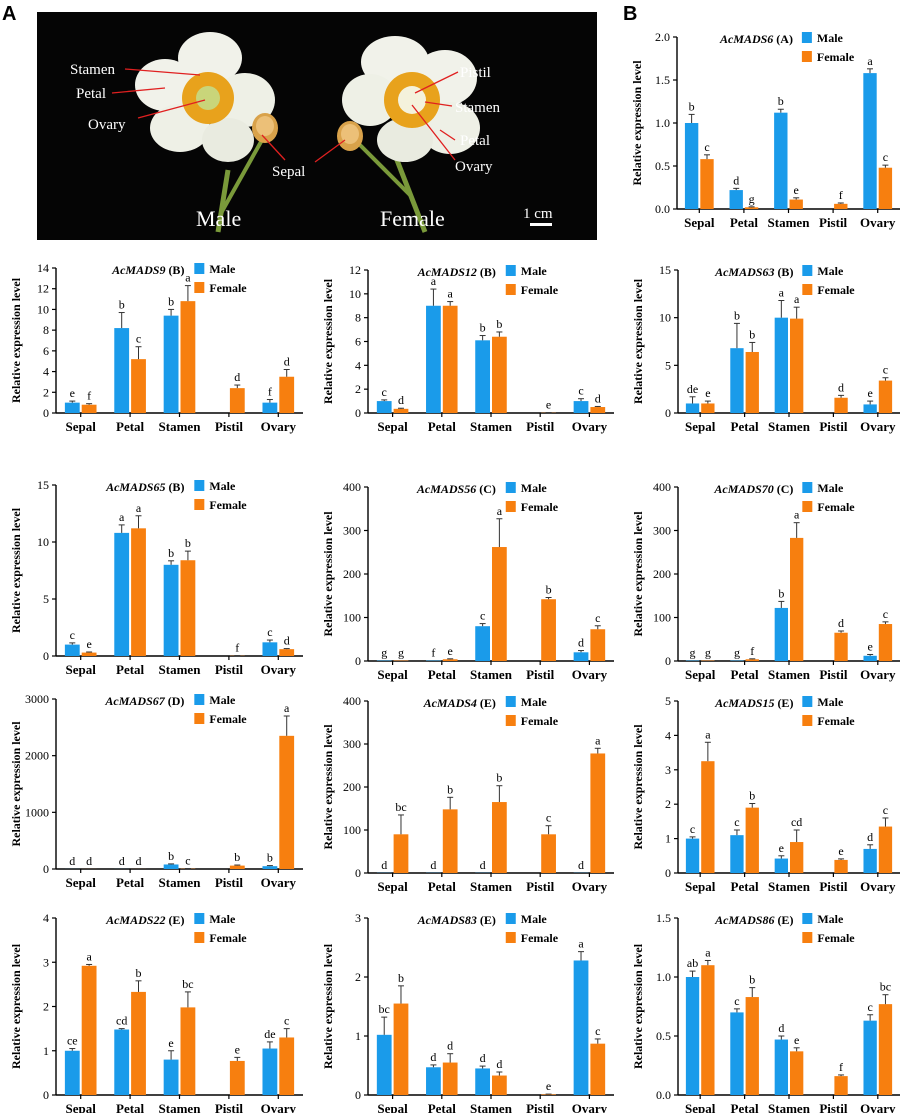 This screenshot has height=1113, width=913. I want to click on chart-title: AcMADS56 (C), so click(456, 489).